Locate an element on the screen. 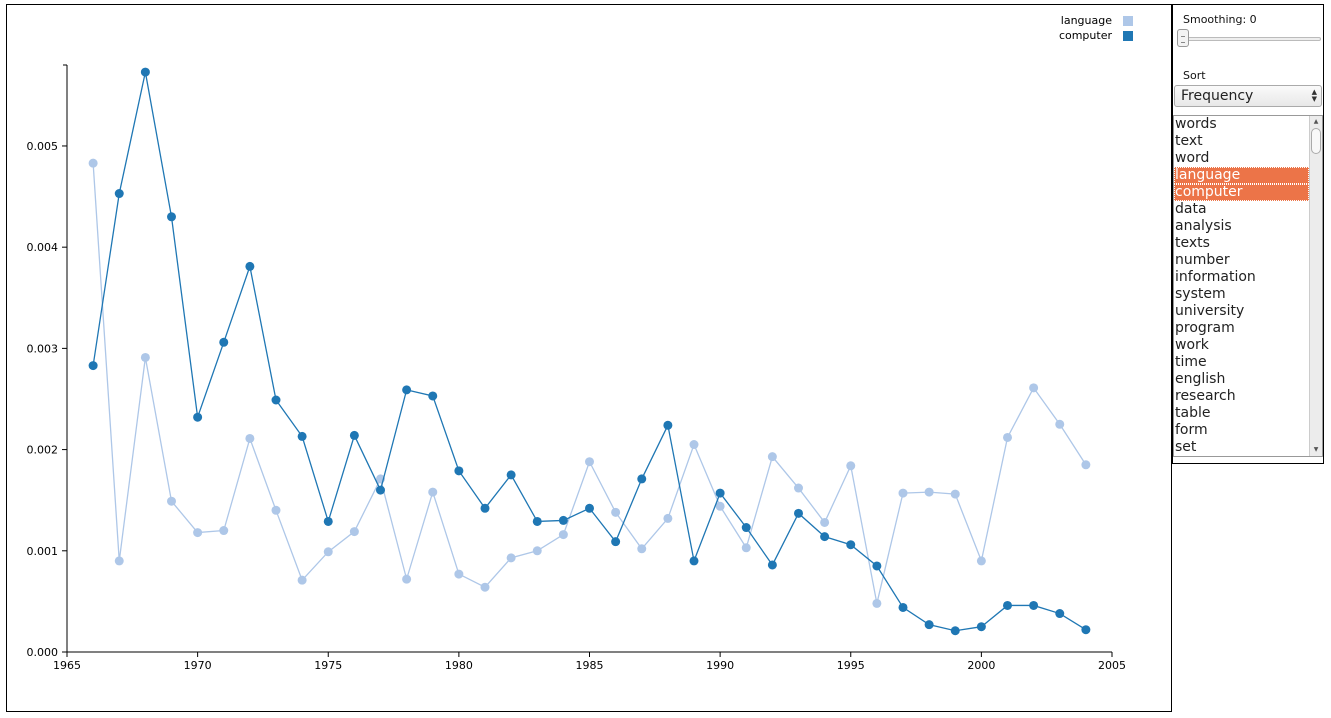  legend-swatch-computer is located at coordinates (1128, 36).